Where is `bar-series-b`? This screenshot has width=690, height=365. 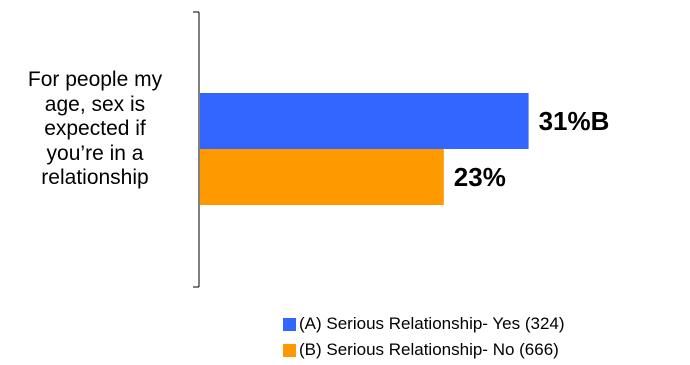
bar-series-b is located at coordinates (322, 177).